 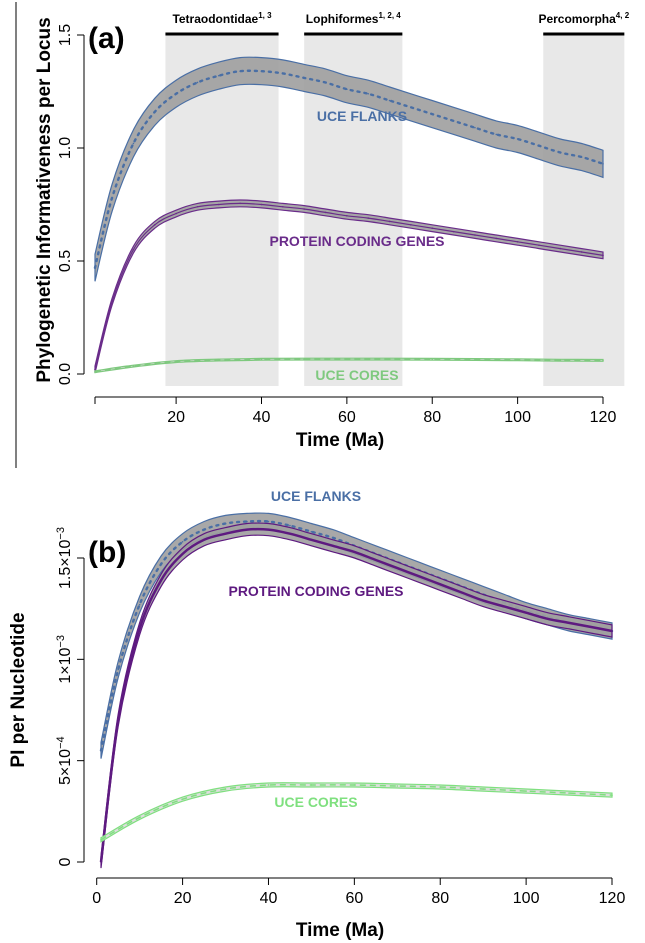 What do you see at coordinates (440, 898) in the screenshot?
I see `panel-b-x-tick-label: 80` at bounding box center [440, 898].